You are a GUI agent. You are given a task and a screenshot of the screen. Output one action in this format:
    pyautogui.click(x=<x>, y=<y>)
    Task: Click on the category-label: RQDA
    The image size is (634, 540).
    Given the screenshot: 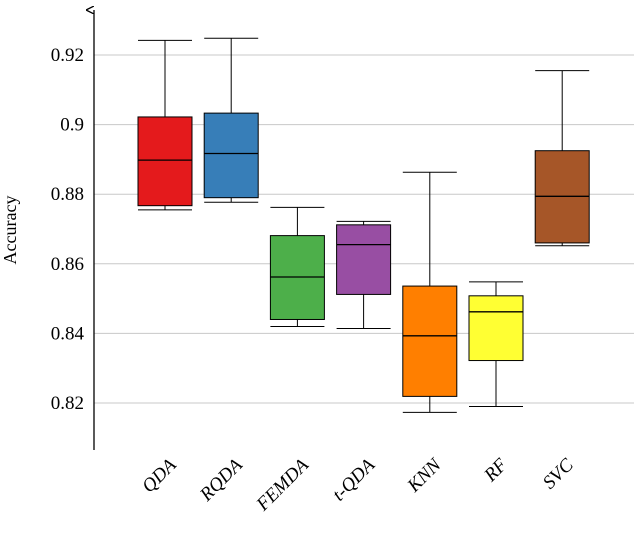 What is the action you would take?
    pyautogui.click(x=221, y=480)
    